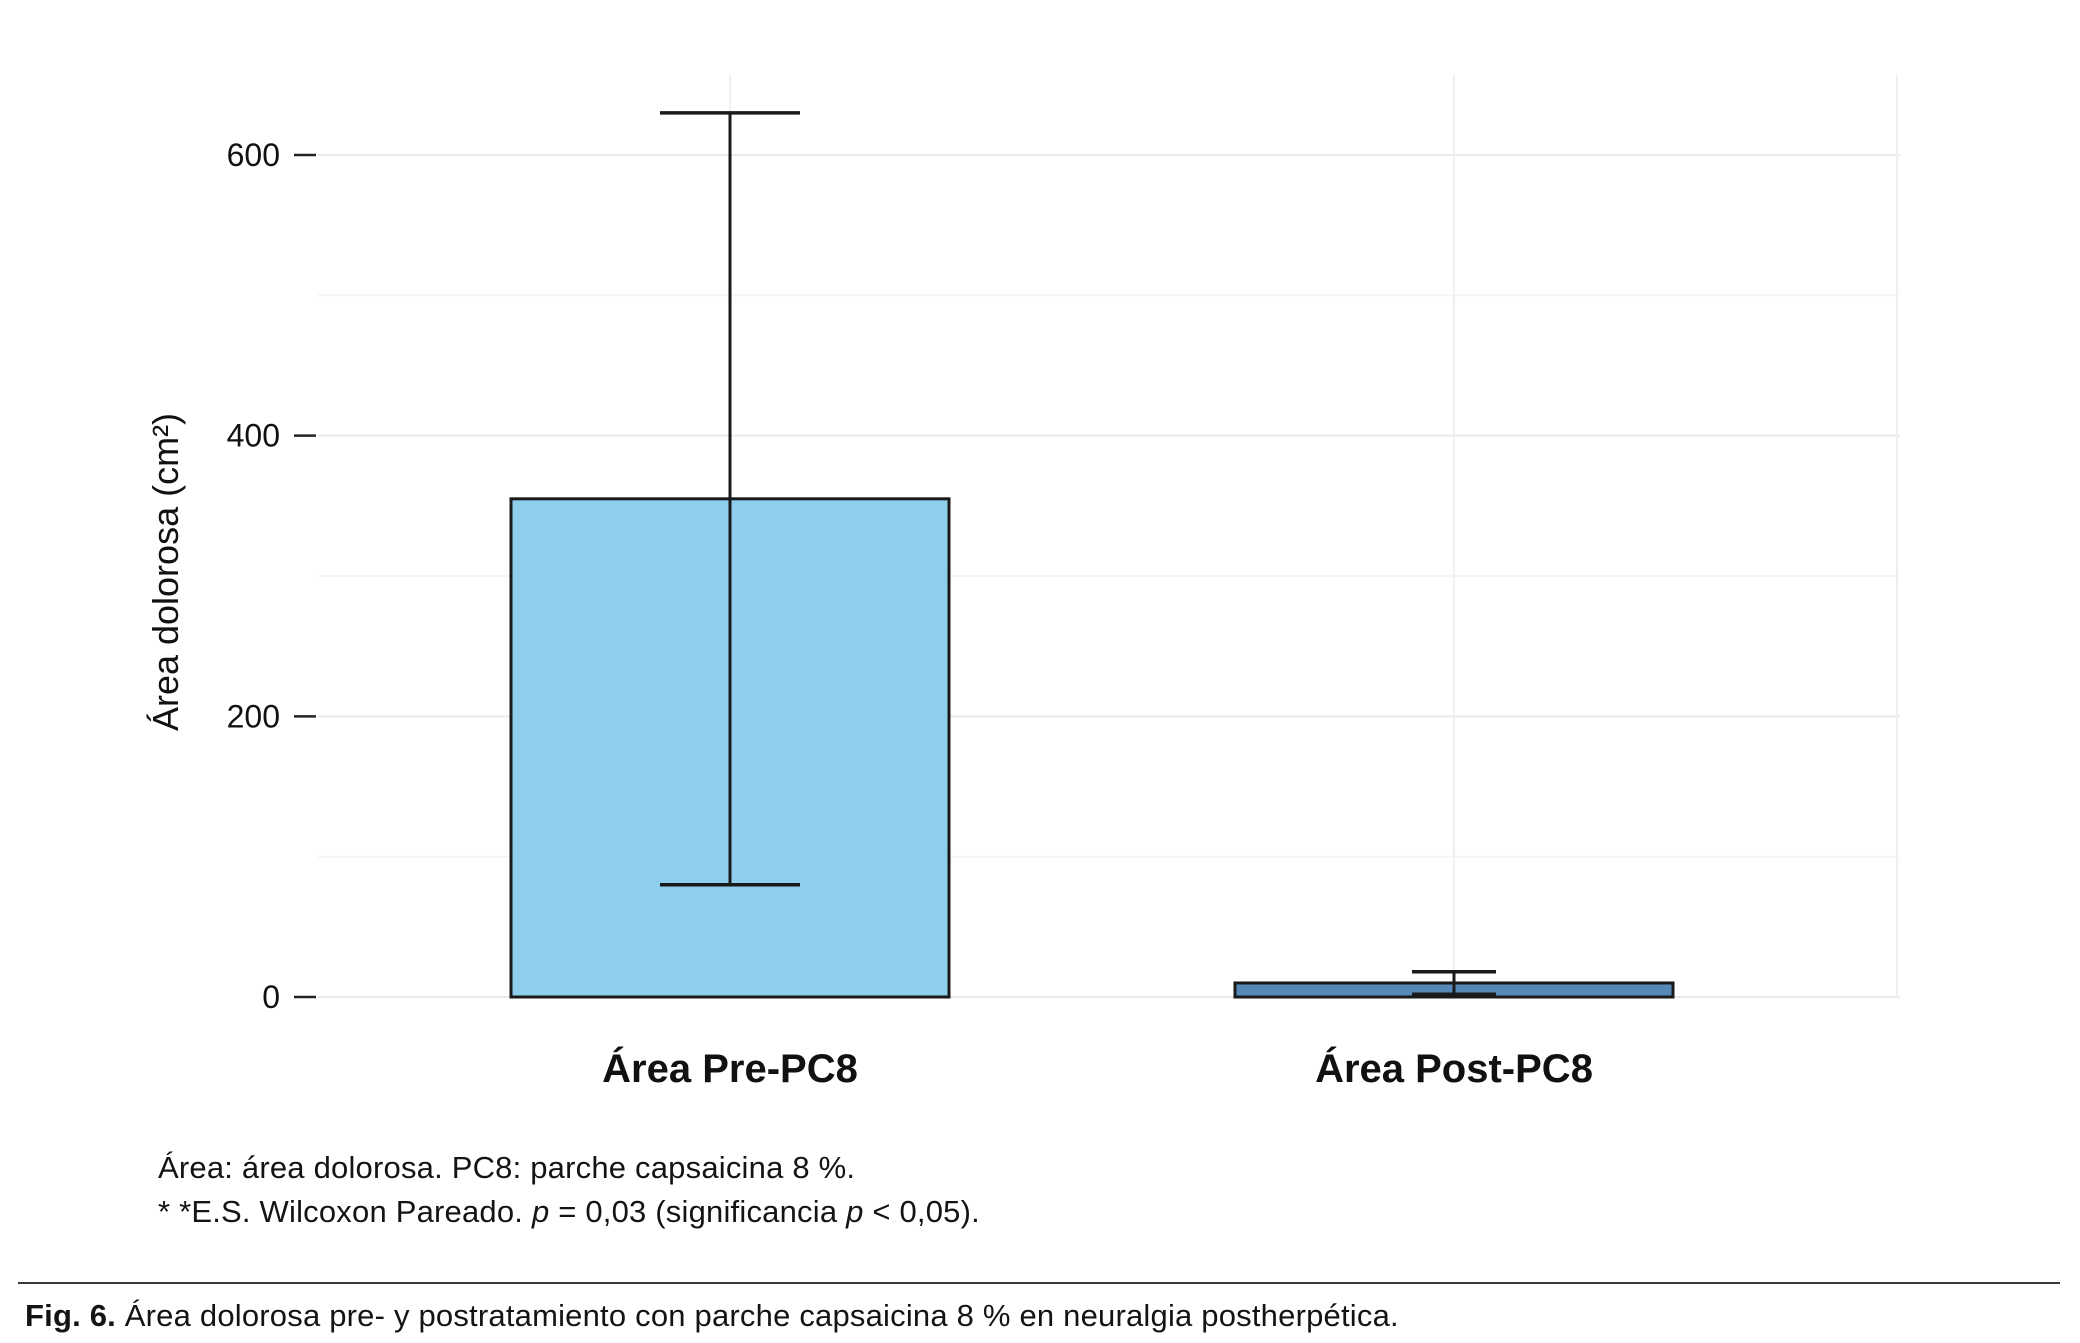 The width and height of the screenshot is (2080, 1343). What do you see at coordinates (253, 155) in the screenshot?
I see `y-tick-label: 600` at bounding box center [253, 155].